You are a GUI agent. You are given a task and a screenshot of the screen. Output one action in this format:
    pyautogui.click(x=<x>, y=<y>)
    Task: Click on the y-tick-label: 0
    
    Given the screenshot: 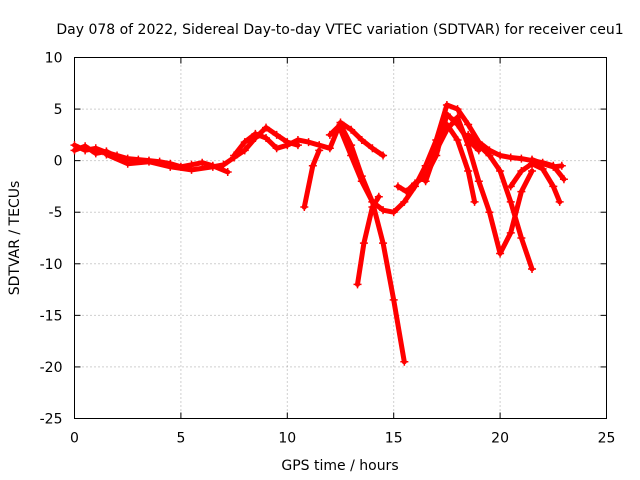 What is the action you would take?
    pyautogui.click(x=58, y=162)
    